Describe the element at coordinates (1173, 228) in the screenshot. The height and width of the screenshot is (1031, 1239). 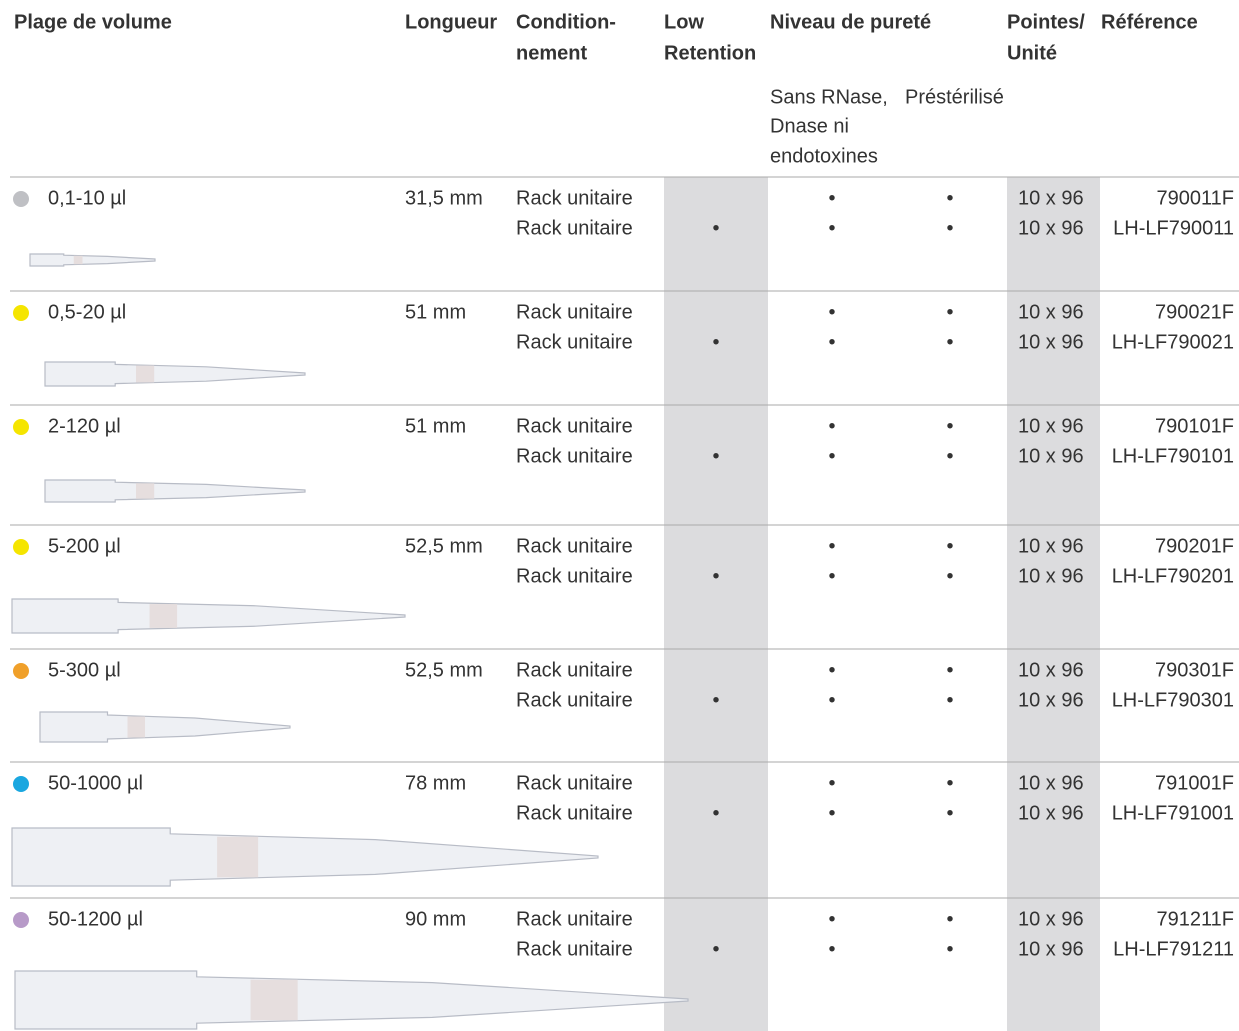
I see `reference: LH-LF790011` at that location.